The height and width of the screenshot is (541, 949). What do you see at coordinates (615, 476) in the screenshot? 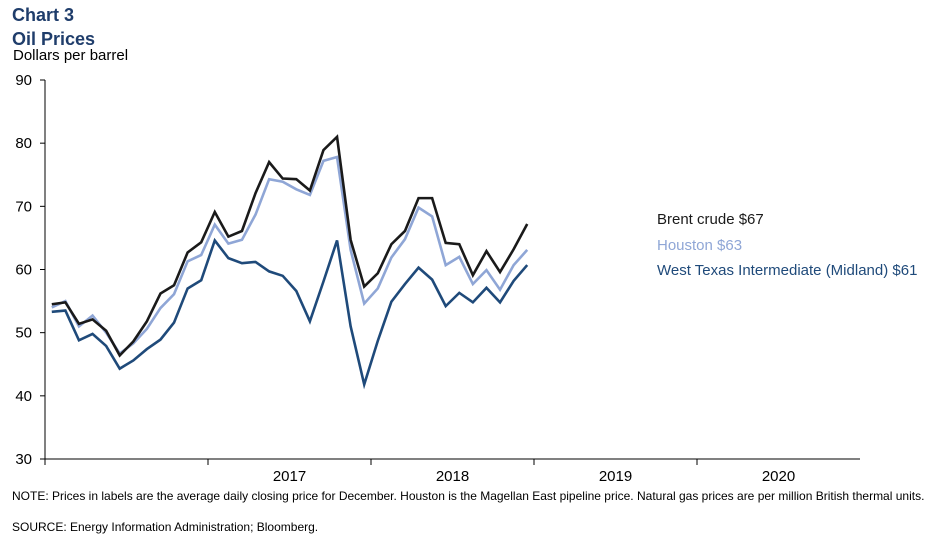
I see `x-tick-label: 2019` at bounding box center [615, 476].